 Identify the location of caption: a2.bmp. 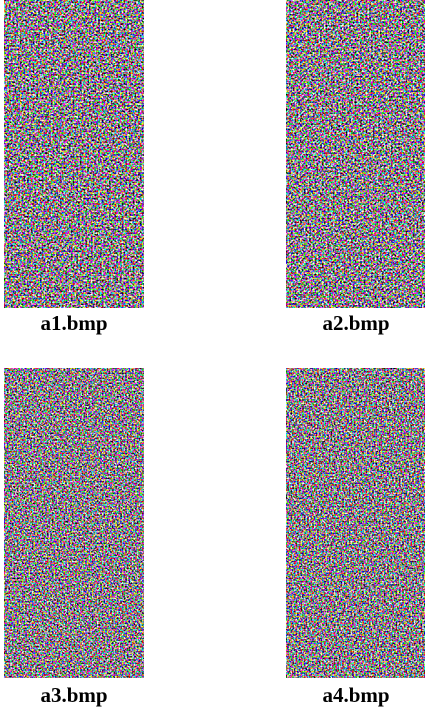
(356, 323).